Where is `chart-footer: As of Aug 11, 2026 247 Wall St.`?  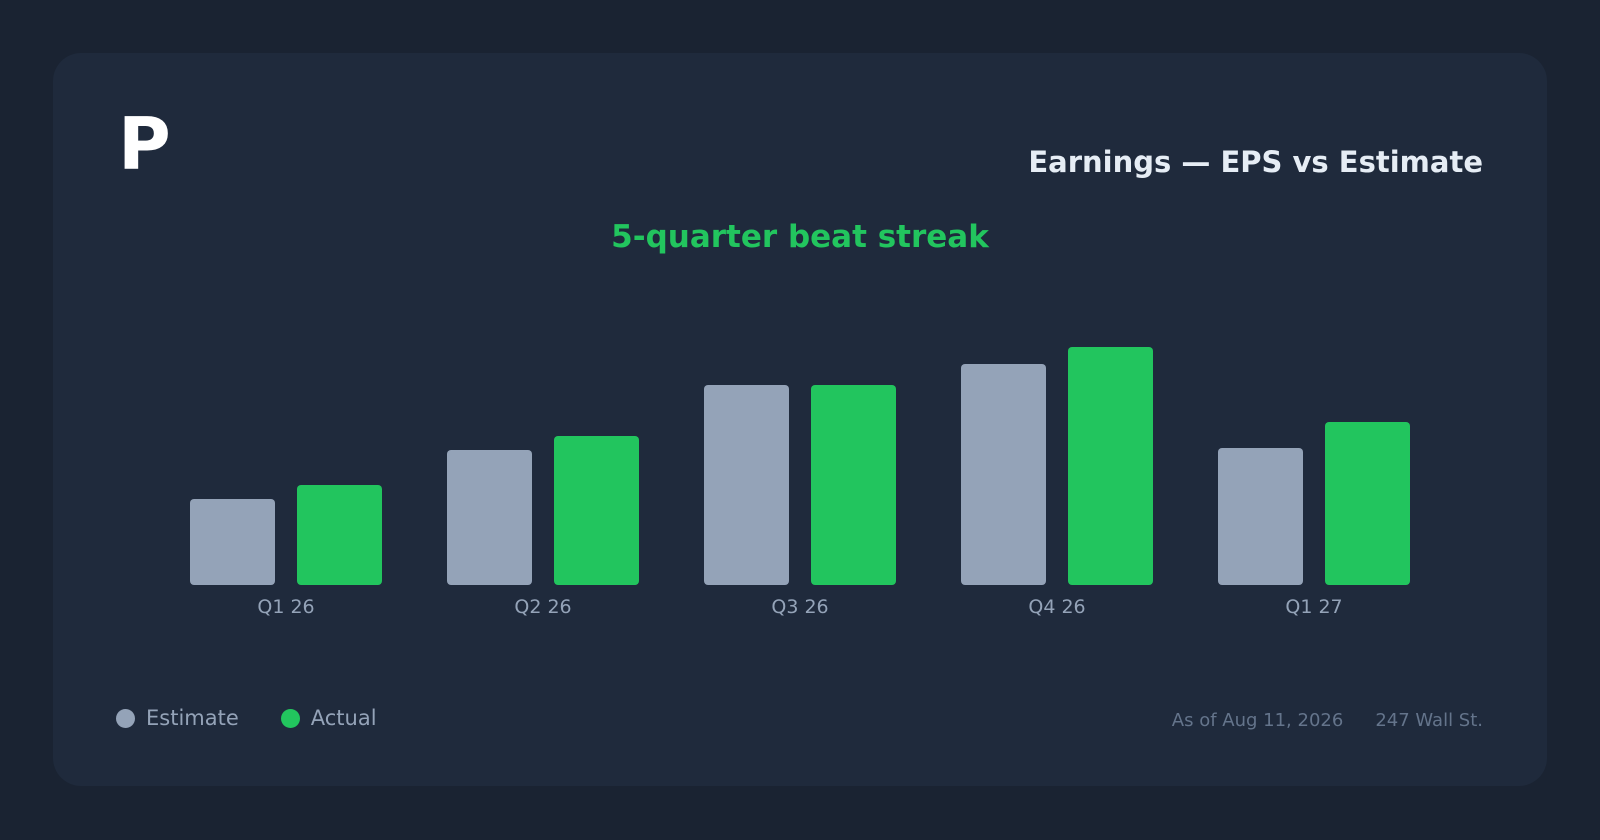
chart-footer: As of Aug 11, 2026 247 Wall St. is located at coordinates (1327, 720).